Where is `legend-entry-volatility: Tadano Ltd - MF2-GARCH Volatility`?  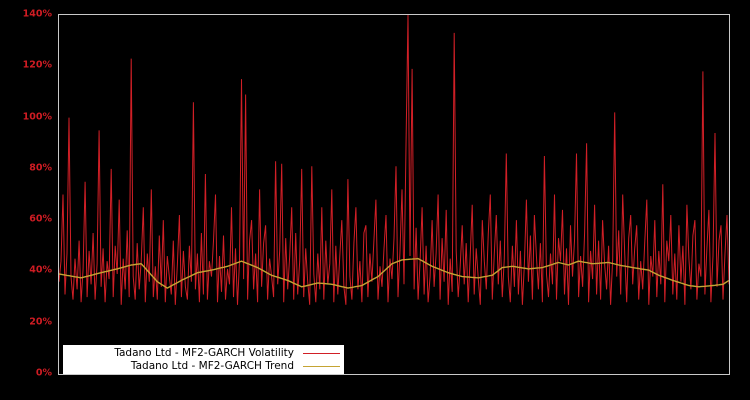
legend-entry-volatility: Tadano Ltd - MF2-GARCH Volatility is located at coordinates (202, 353).